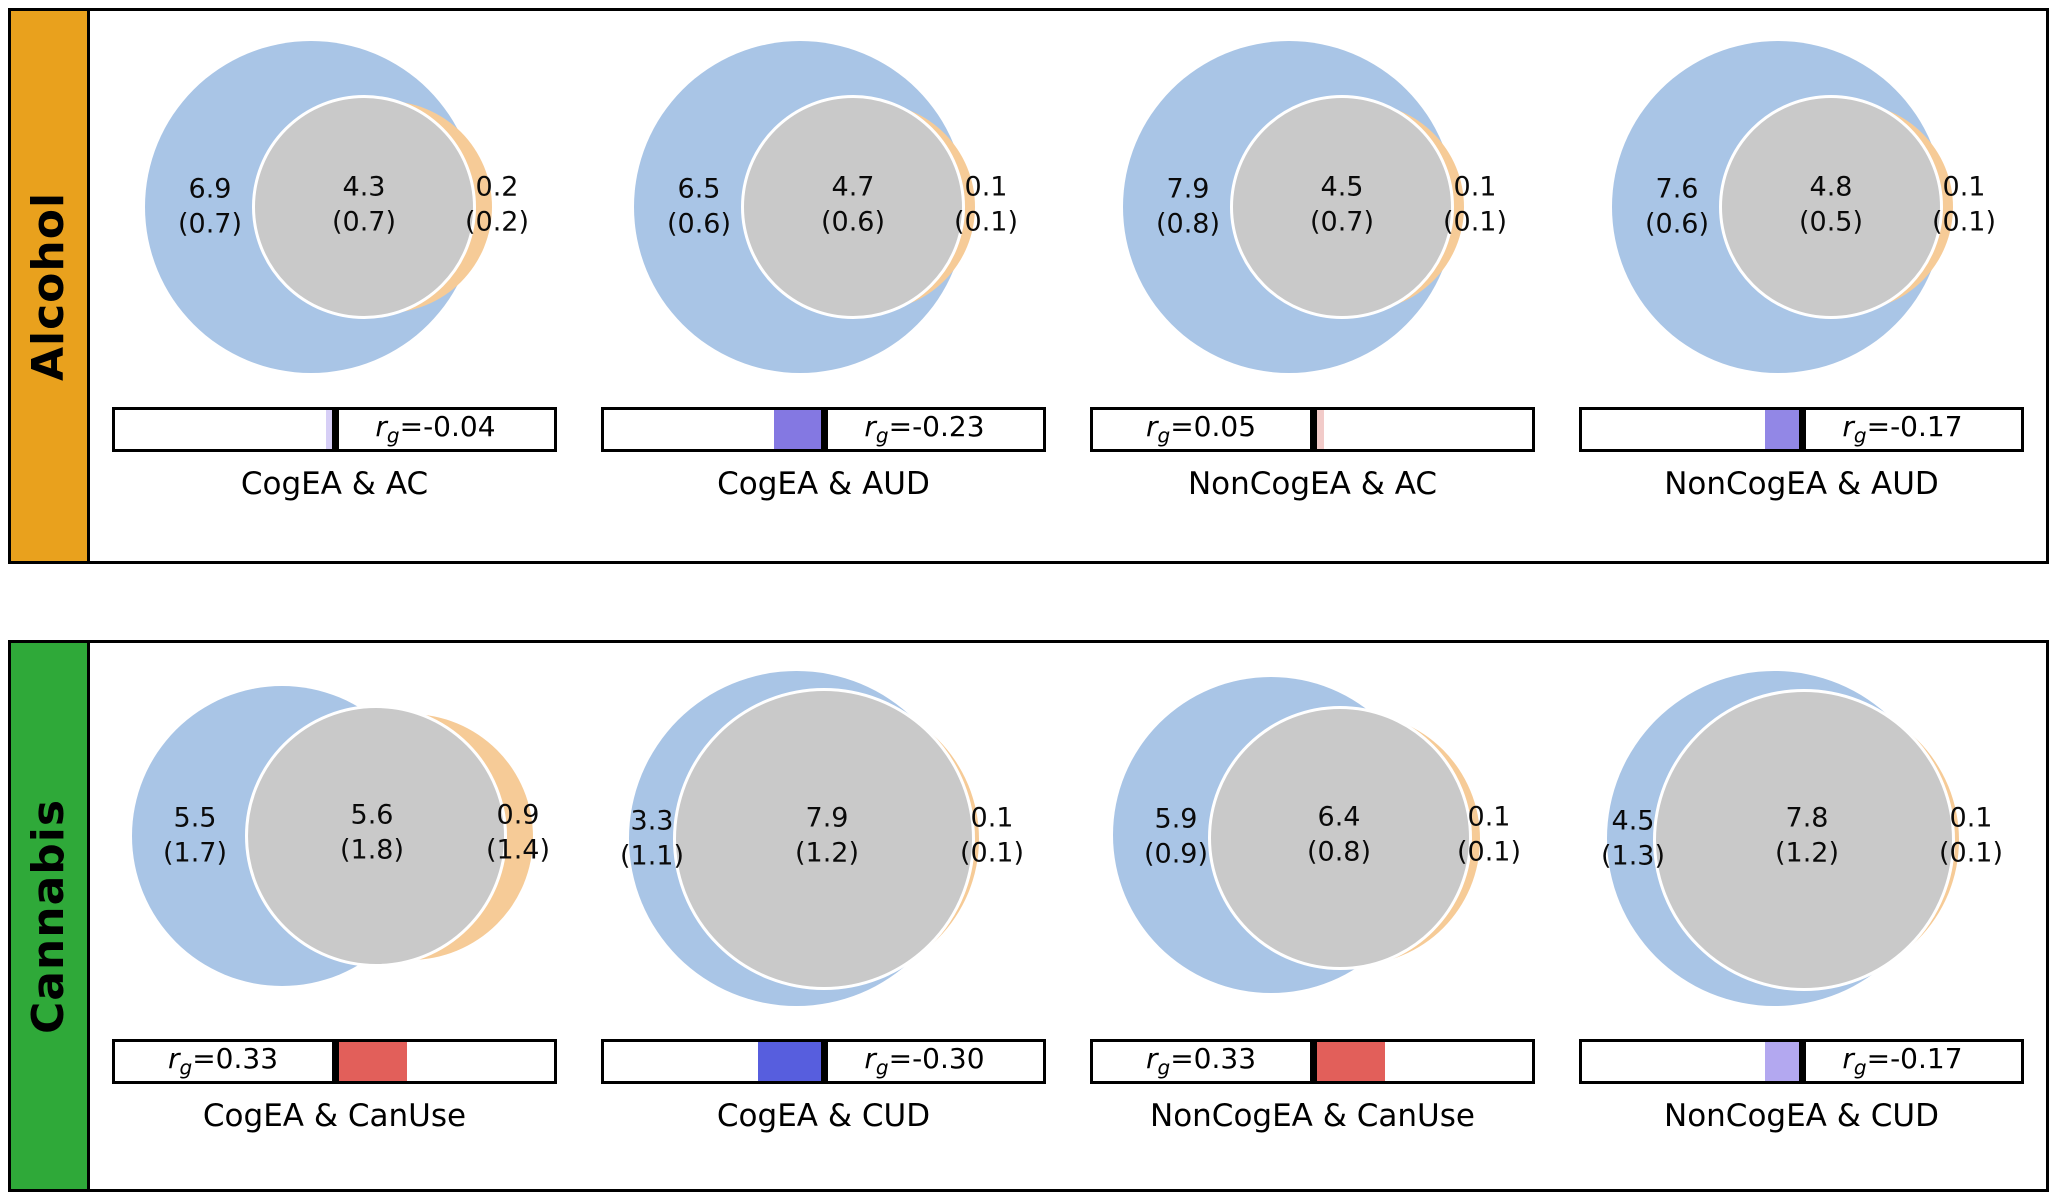 The height and width of the screenshot is (1192, 2058). Describe the element at coordinates (827, 852) in the screenshot. I see `estimate-se: (1.2)` at that location.